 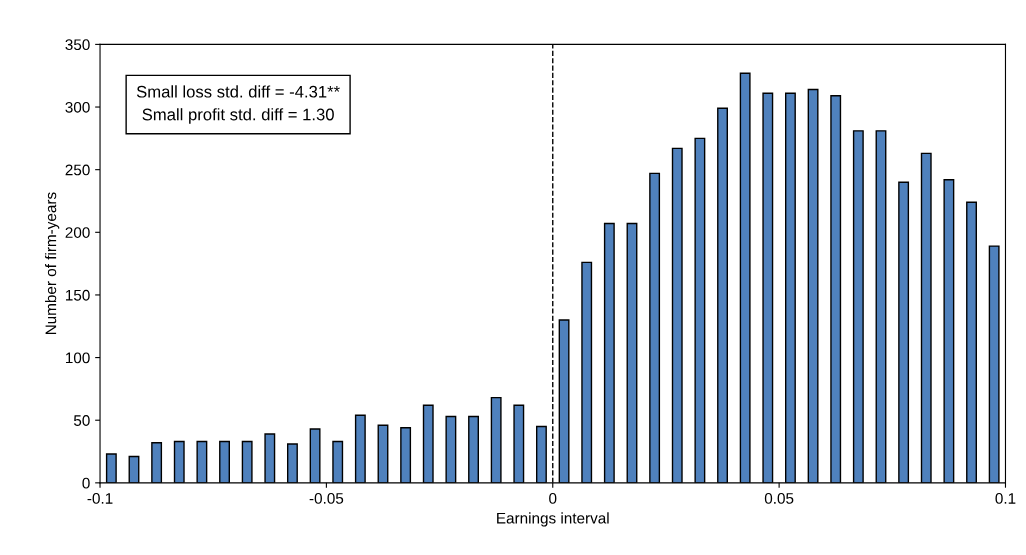 I want to click on y-axis-title: Number of firm-years, so click(x=52, y=263).